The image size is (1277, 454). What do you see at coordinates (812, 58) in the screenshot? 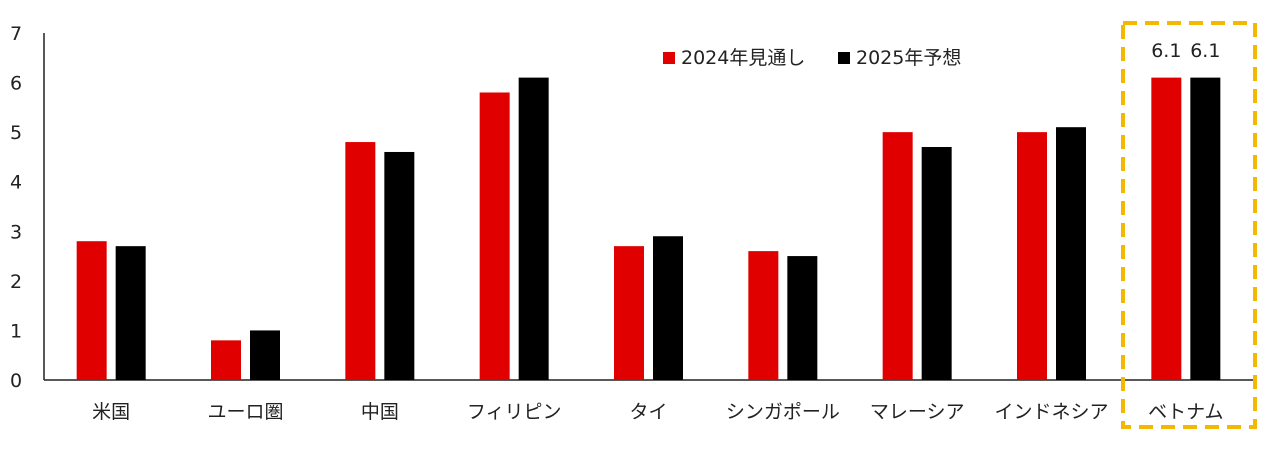
I see `legend: 2024年見通し 2025年予想` at bounding box center [812, 58].